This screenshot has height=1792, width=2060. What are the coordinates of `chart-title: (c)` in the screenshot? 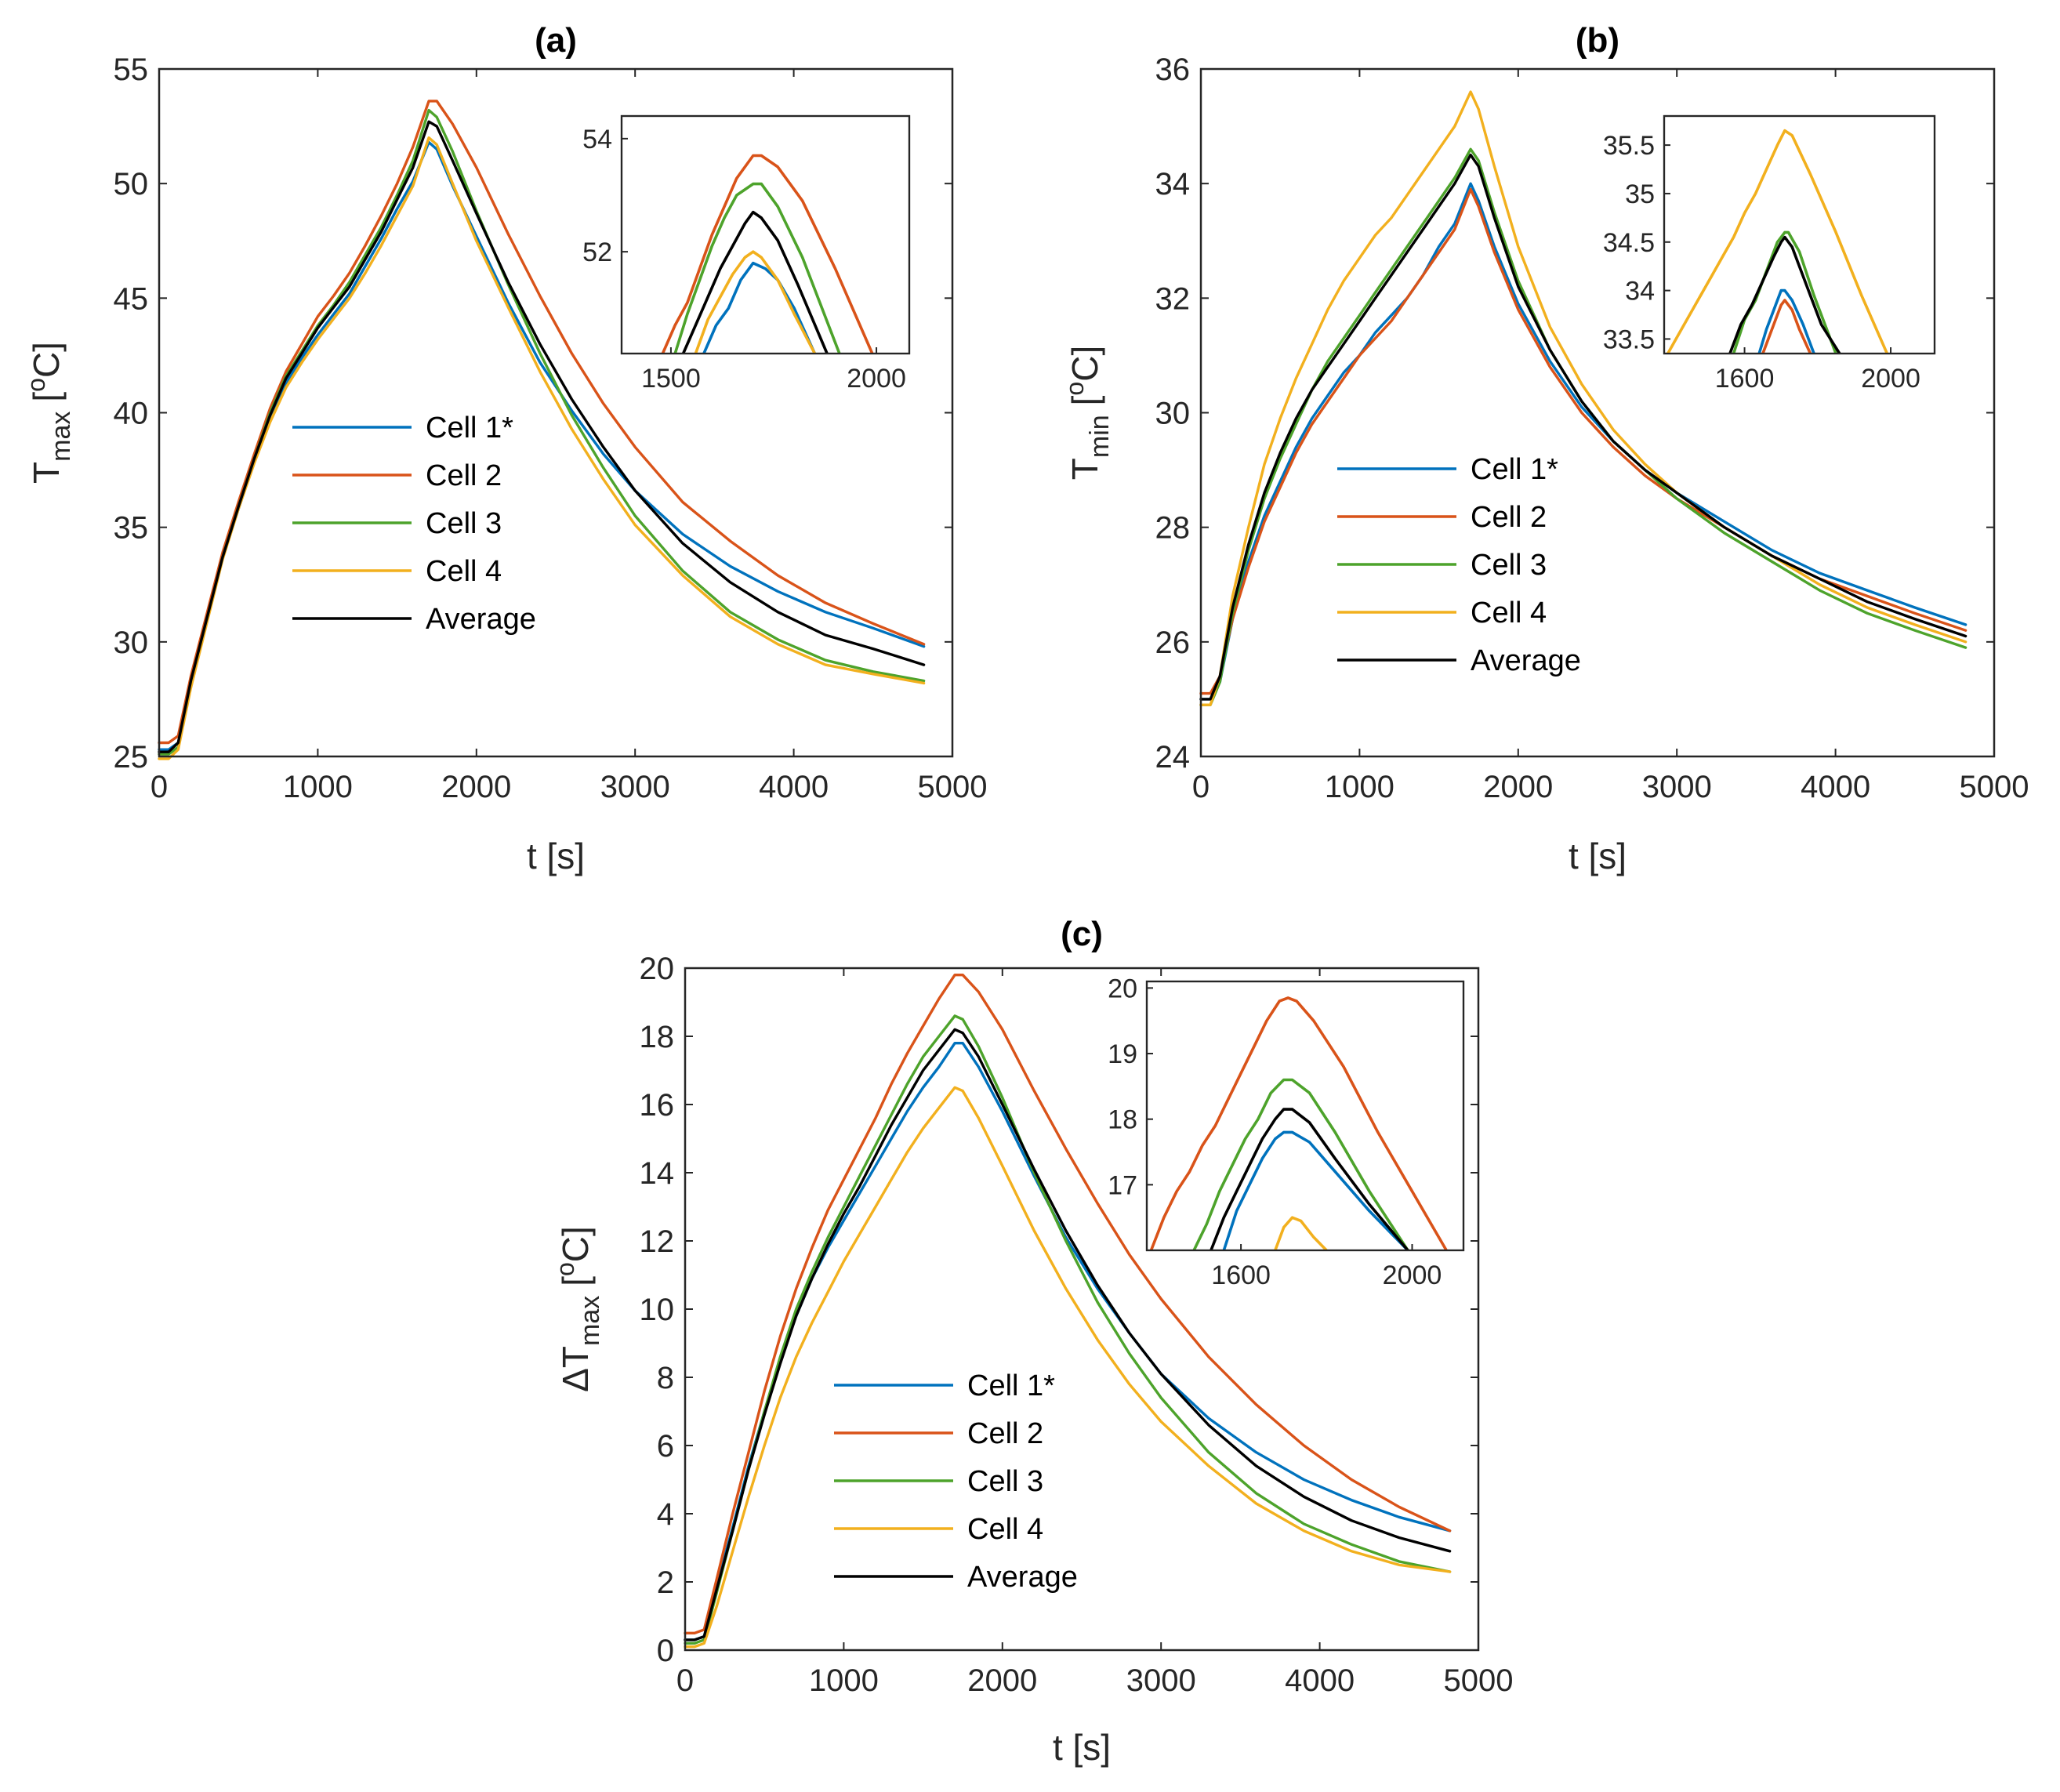 It's located at (1082, 934).